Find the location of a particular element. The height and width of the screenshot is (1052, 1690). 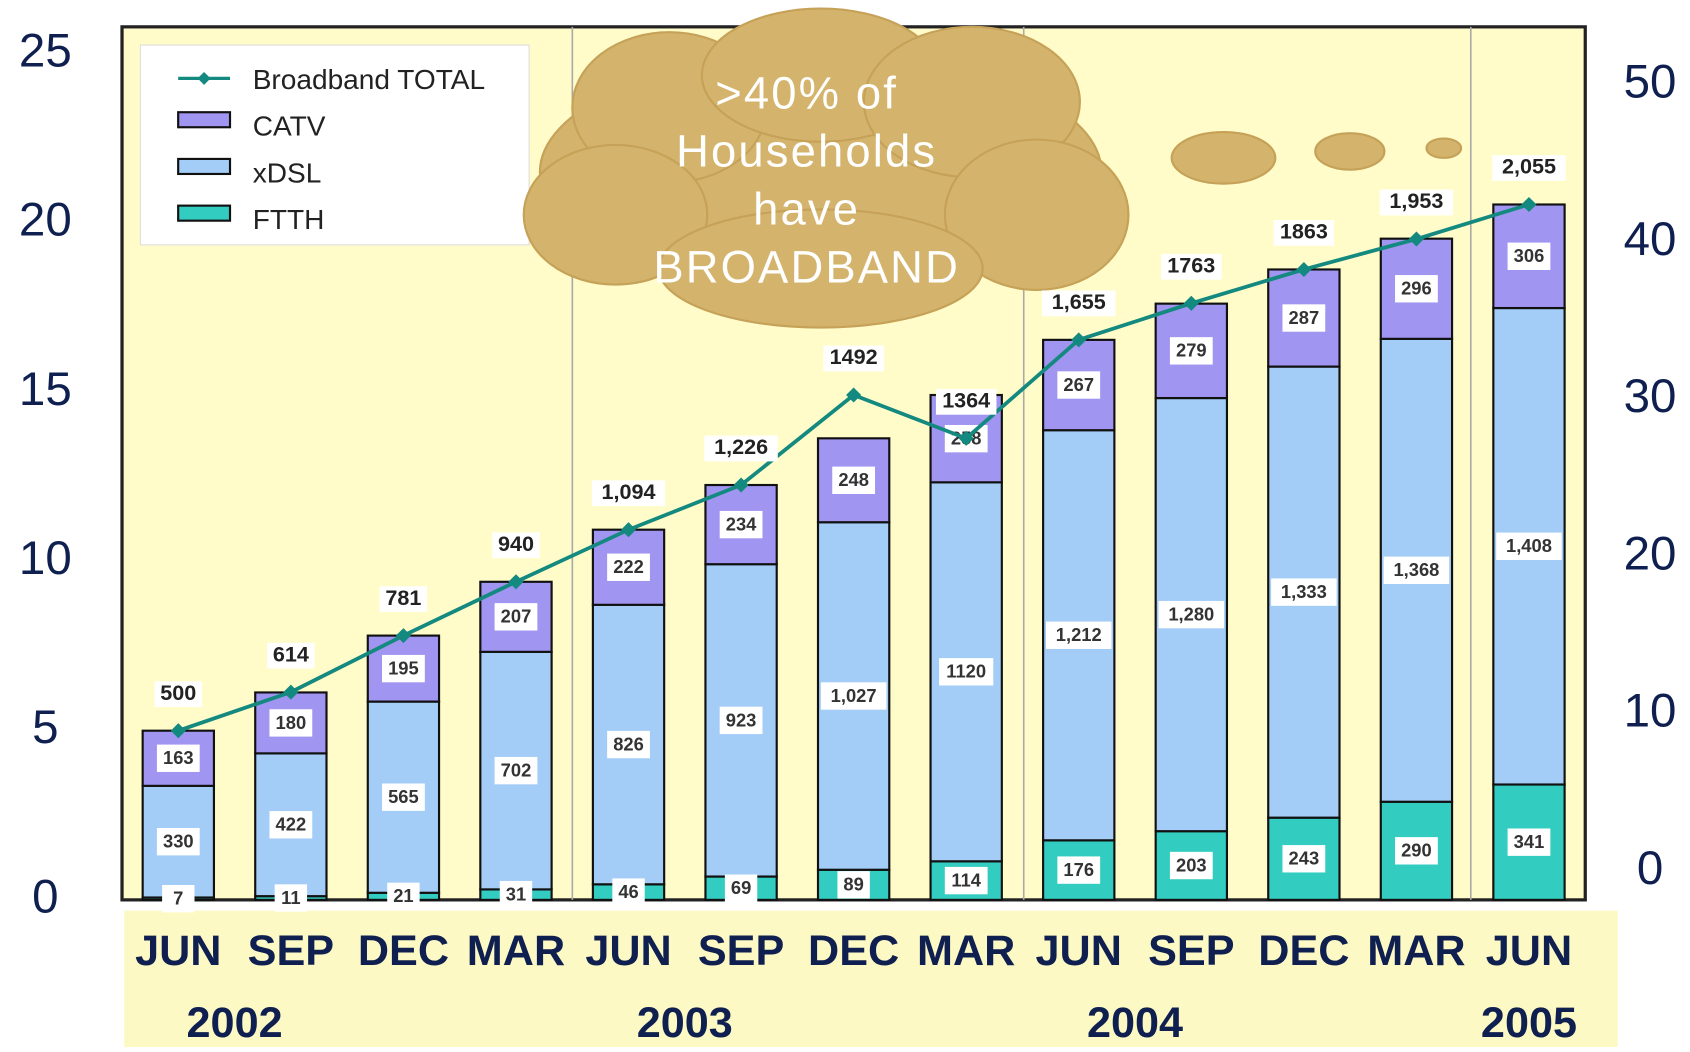

total-label: 781 is located at coordinates (403, 598).